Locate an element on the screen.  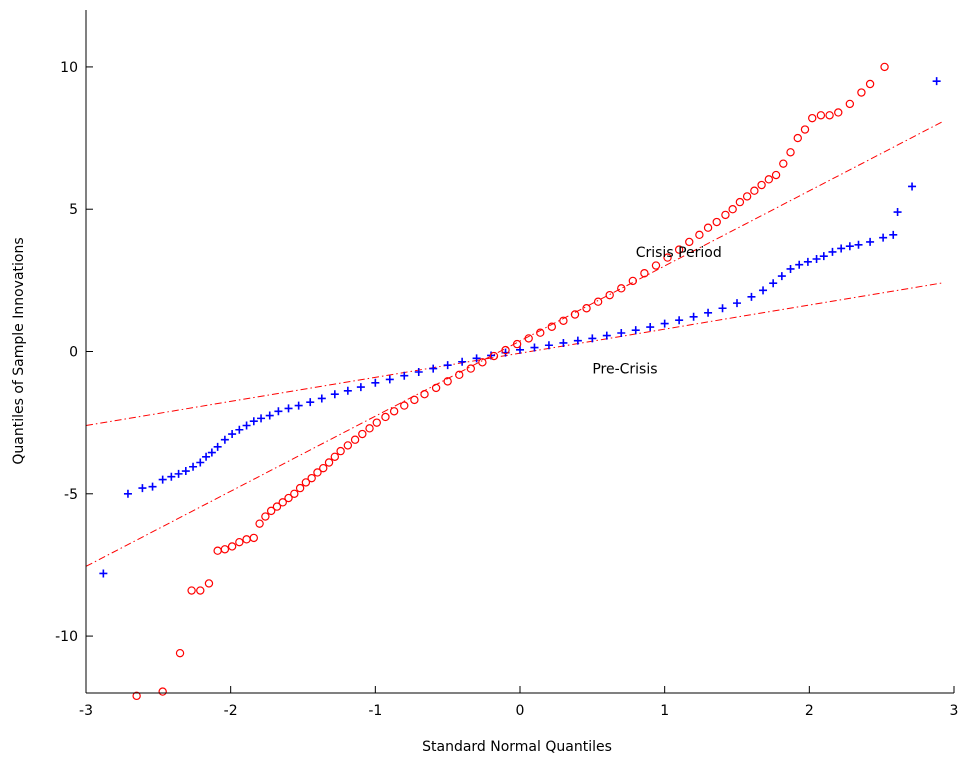
x-tick-label: 2 is located at coordinates (809, 711).